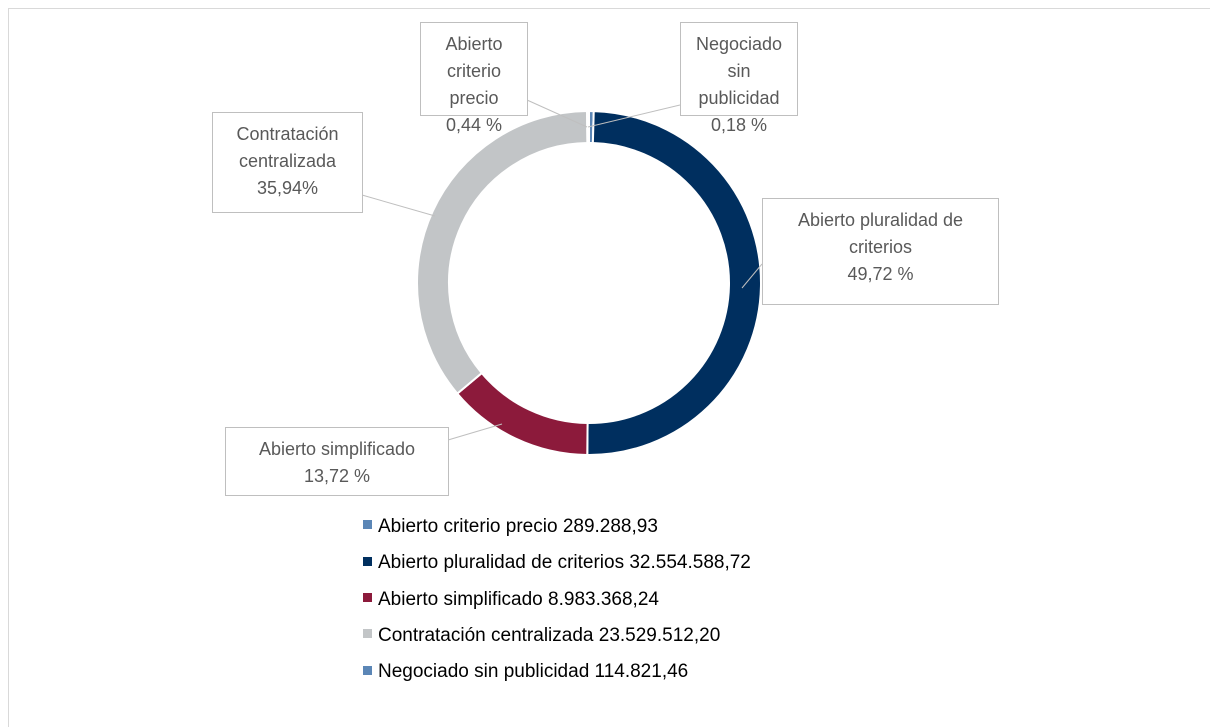  I want to click on legend-amount: 23.529.512,20, so click(659, 635).